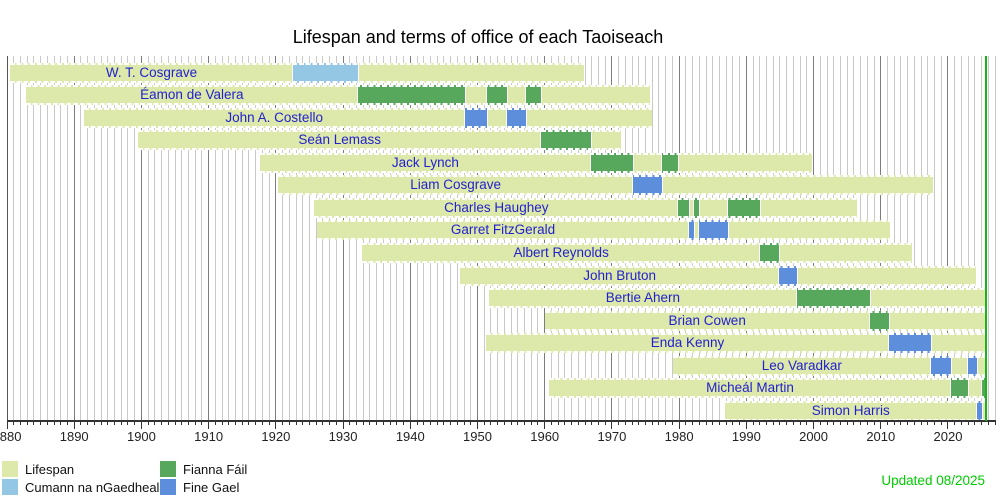 This screenshot has width=1000, height=500. What do you see at coordinates (707, 320) in the screenshot?
I see `person-name-label: Brian Cowen` at bounding box center [707, 320].